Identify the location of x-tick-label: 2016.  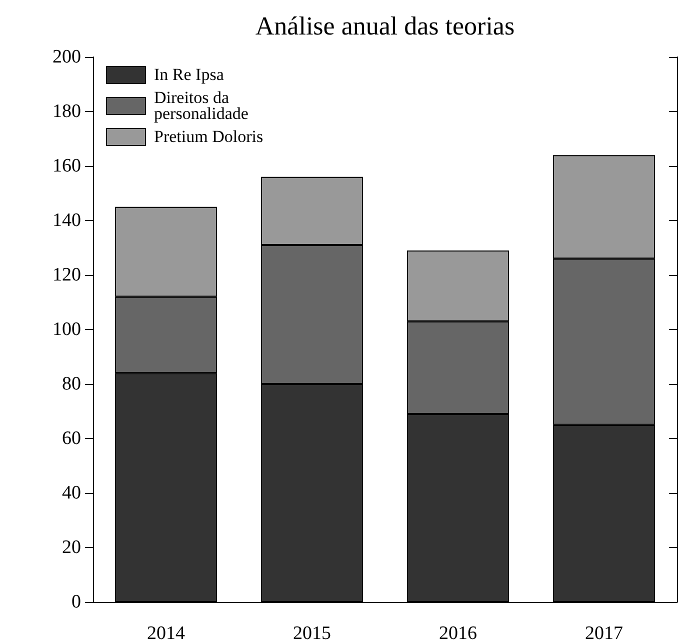
(458, 633).